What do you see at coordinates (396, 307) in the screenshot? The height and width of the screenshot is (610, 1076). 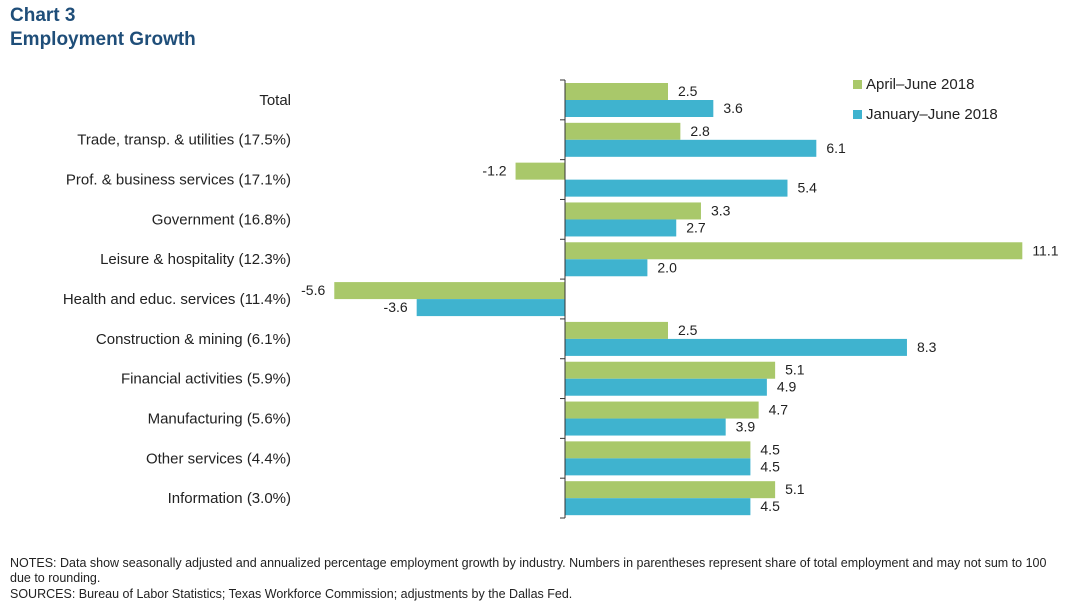 I see `data-label: -3.6` at bounding box center [396, 307].